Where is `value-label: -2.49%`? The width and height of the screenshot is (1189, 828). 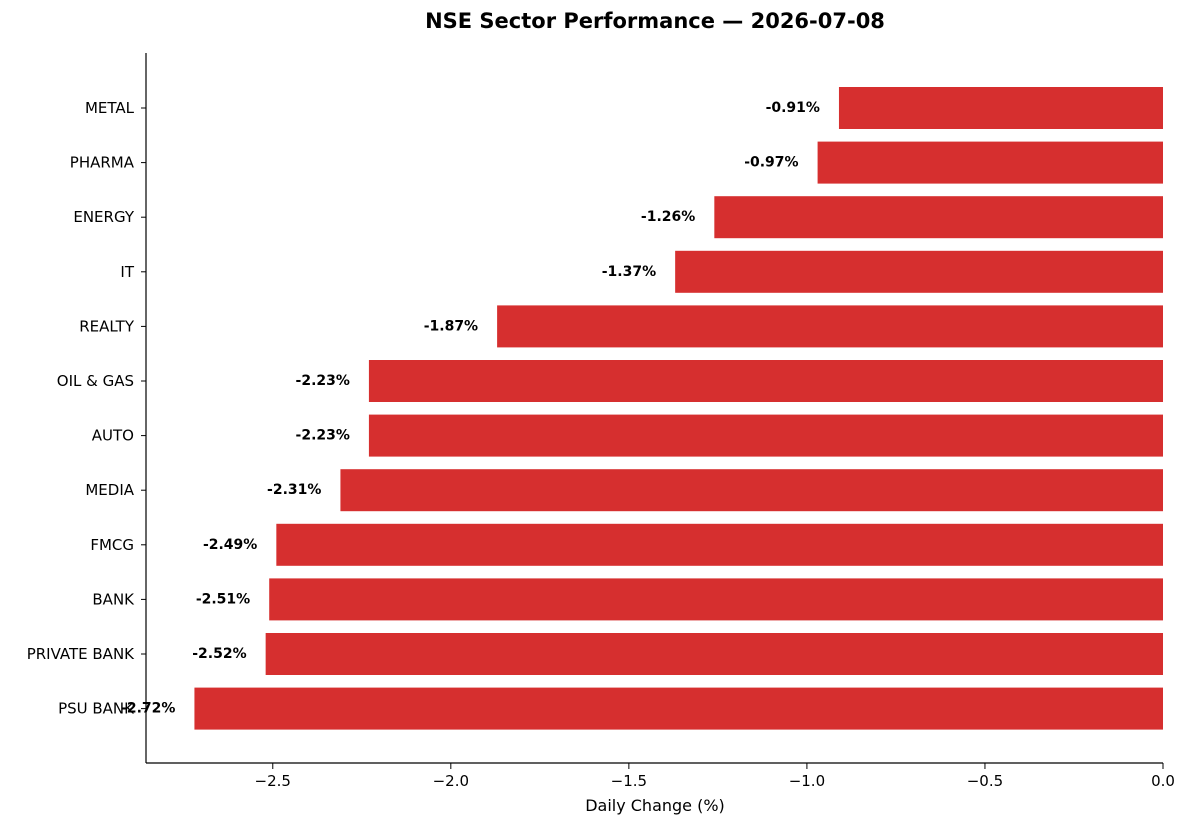 value-label: -2.49% is located at coordinates (230, 545).